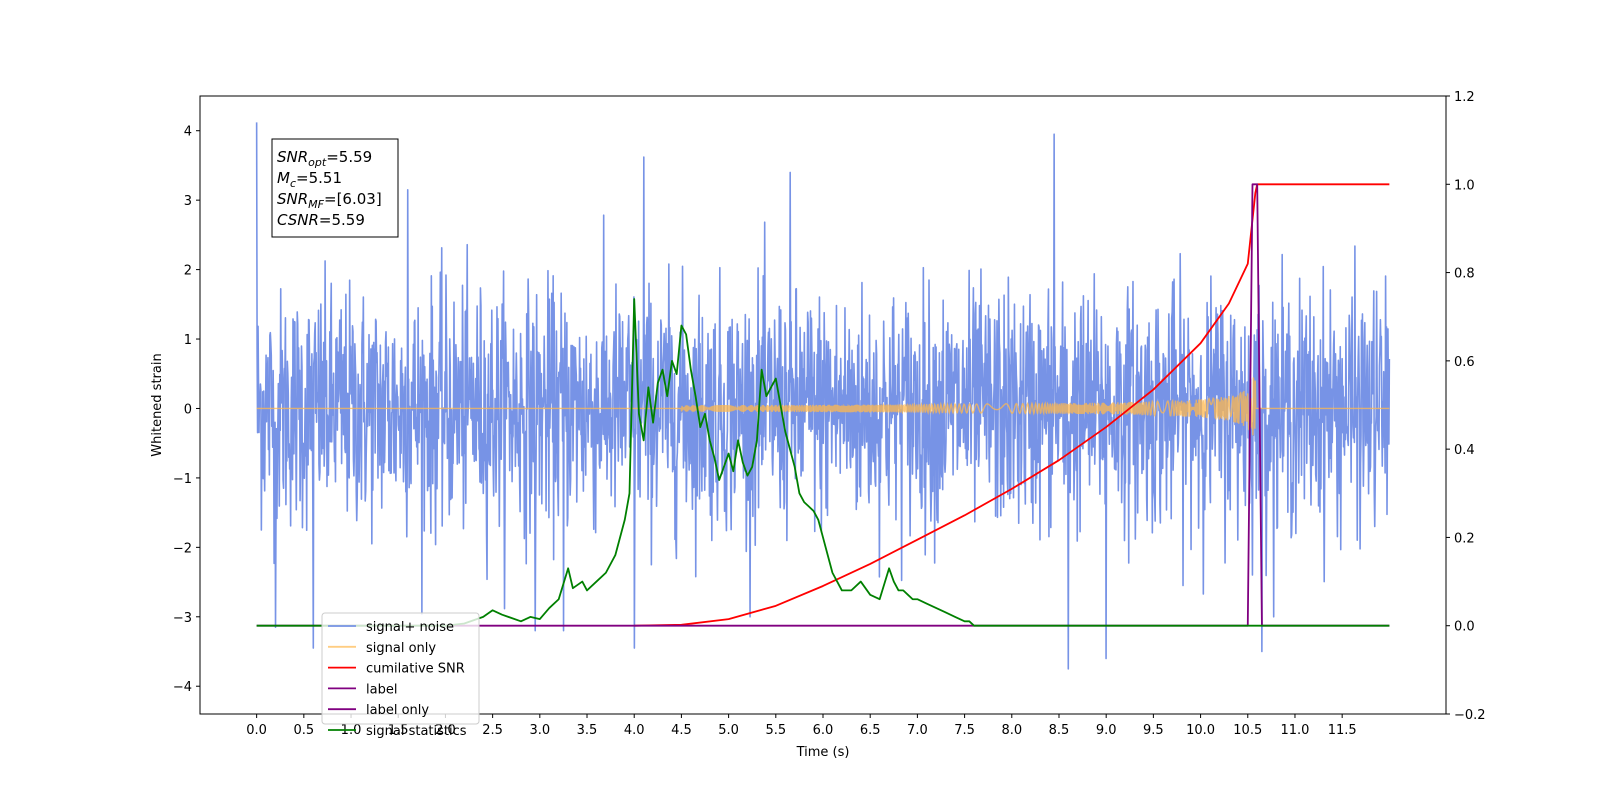 The width and height of the screenshot is (1600, 800). I want to click on x-tick-label: 9.5, so click(1153, 730).